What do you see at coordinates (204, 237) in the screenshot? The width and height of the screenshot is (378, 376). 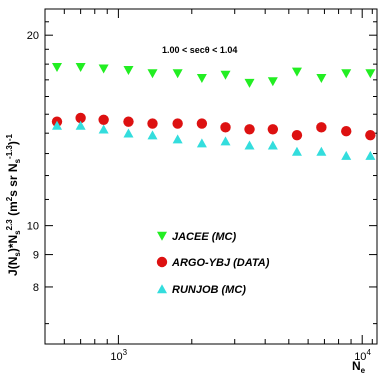 I see `legend-label-jacee: JACEE (MC)` at bounding box center [204, 237].